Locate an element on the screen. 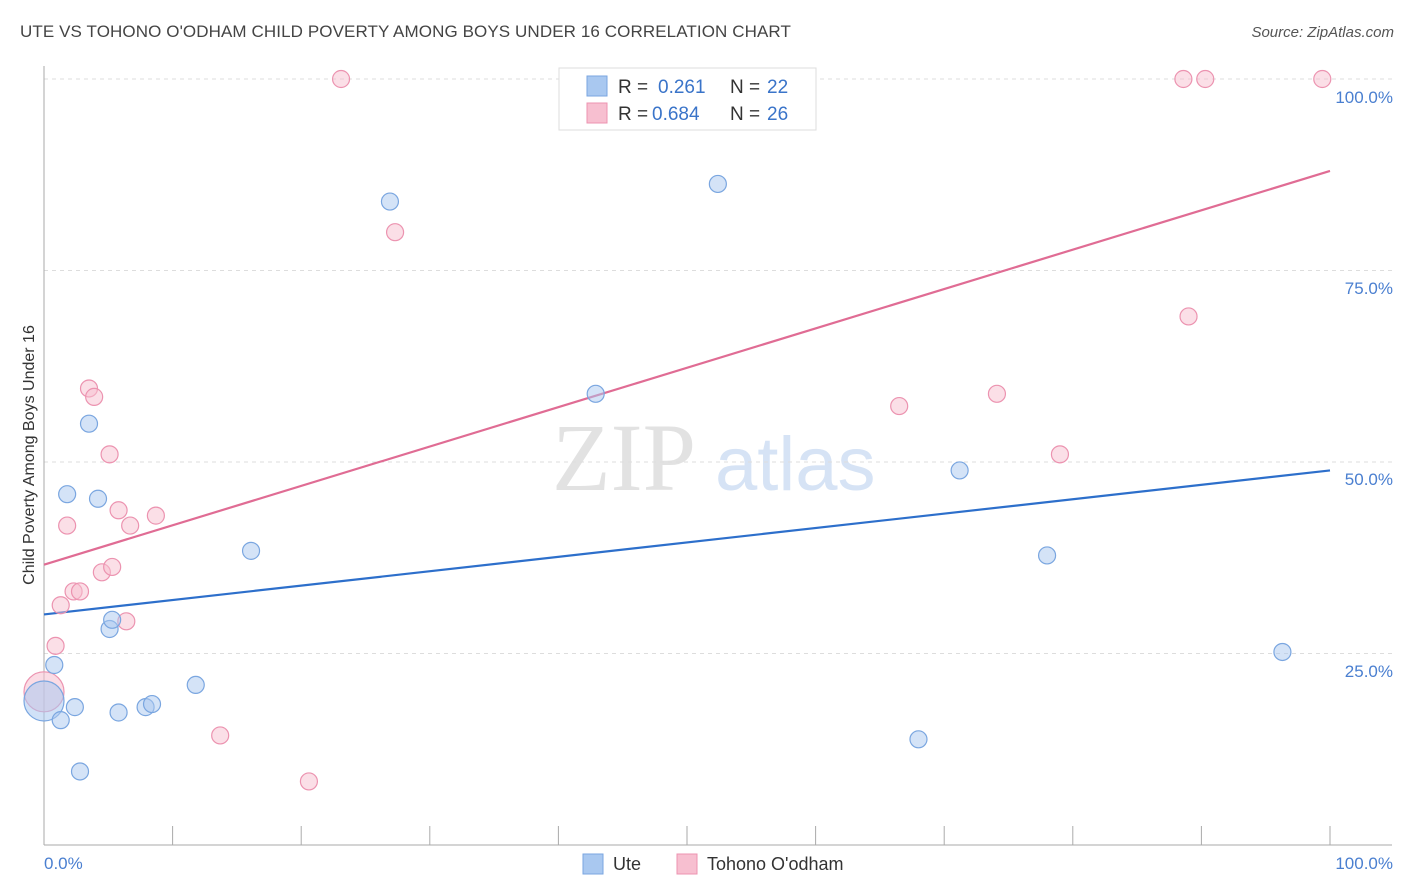 This screenshot has height=892, width=1406. legend-bottom-swatch-ute is located at coordinates (593, 864).